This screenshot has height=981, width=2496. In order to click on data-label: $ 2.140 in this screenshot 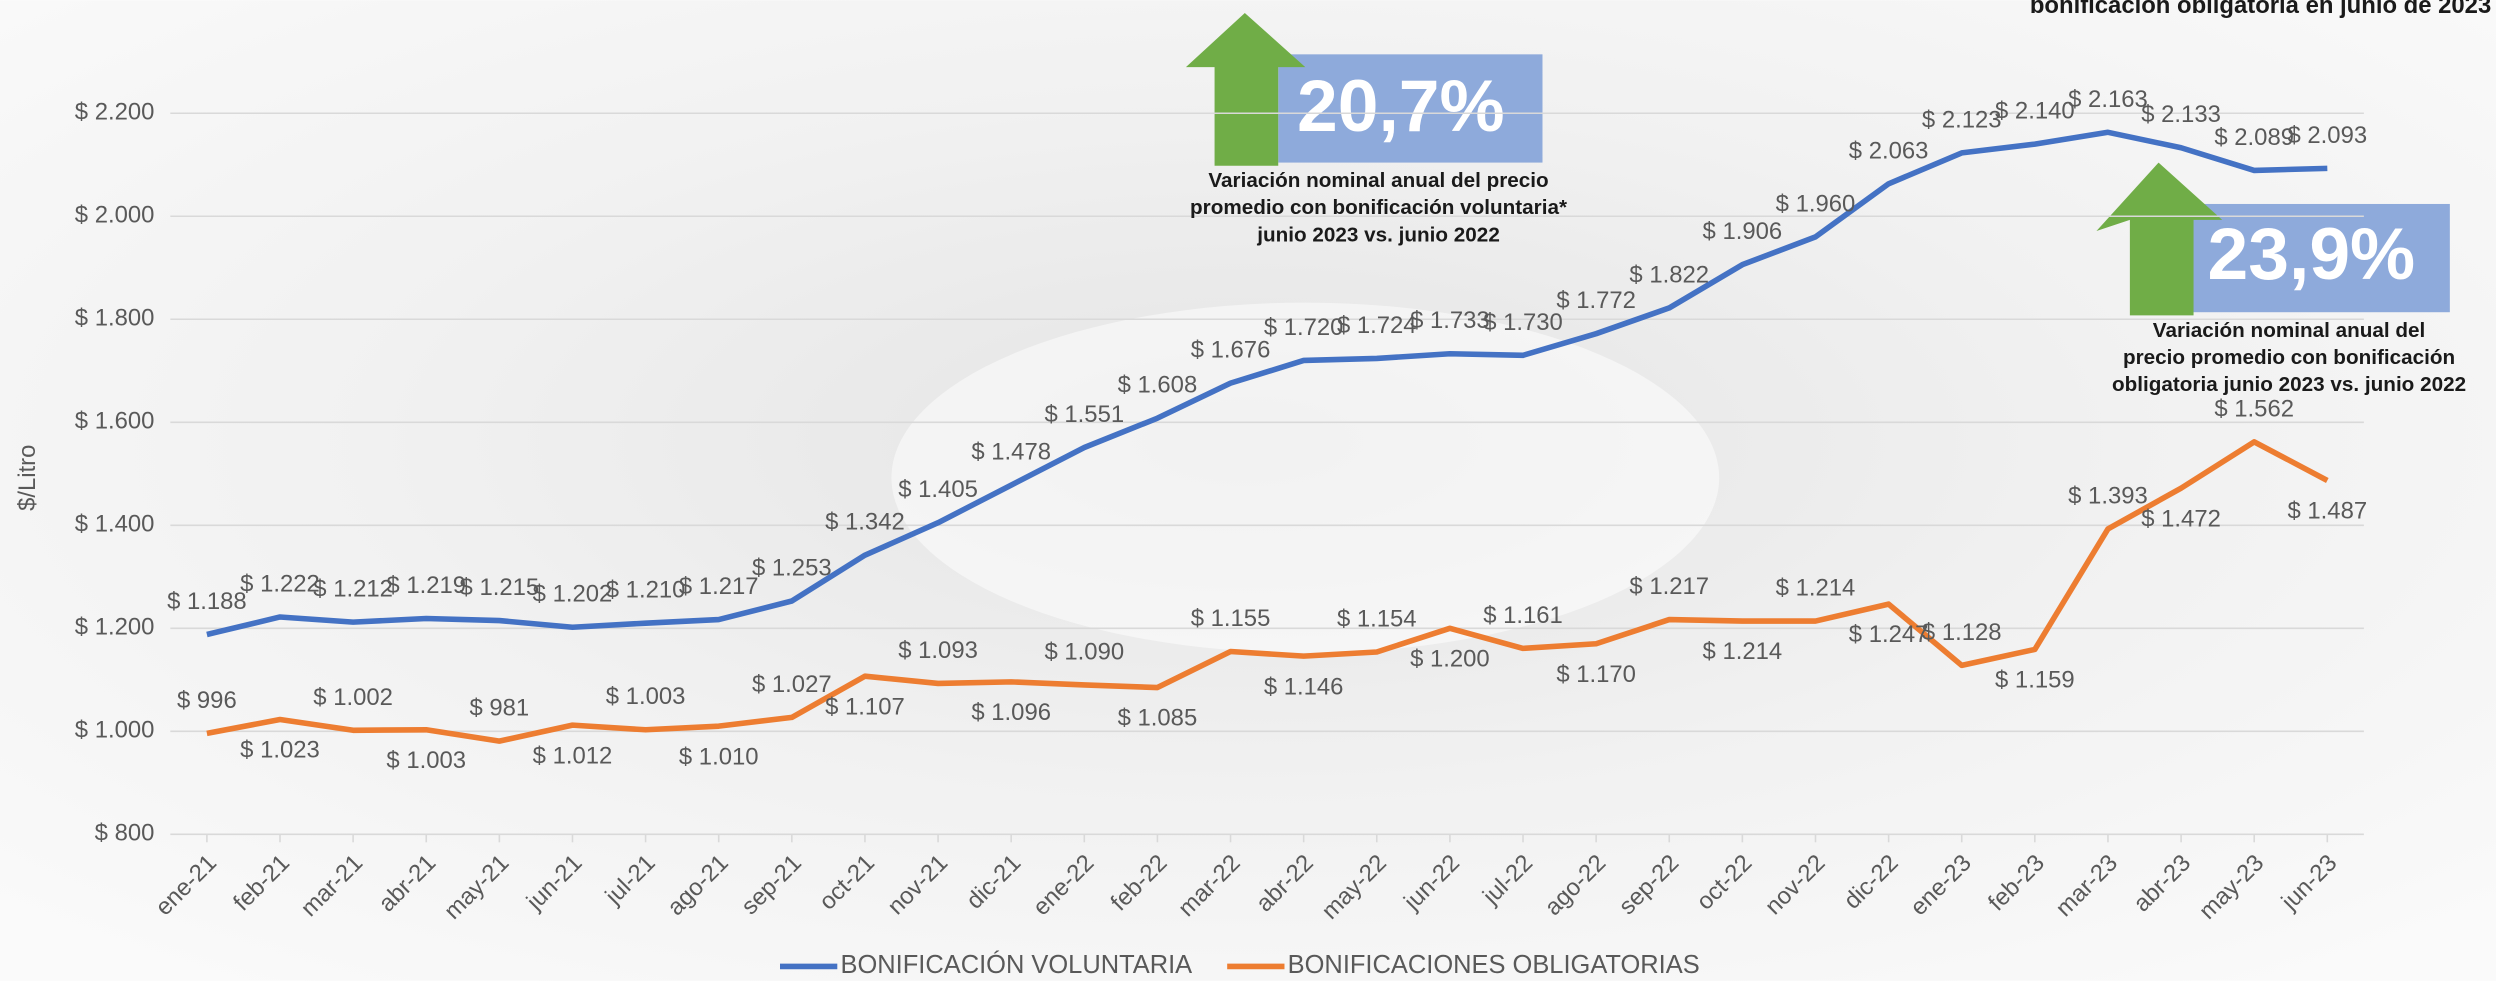, I will do `click(2035, 111)`.